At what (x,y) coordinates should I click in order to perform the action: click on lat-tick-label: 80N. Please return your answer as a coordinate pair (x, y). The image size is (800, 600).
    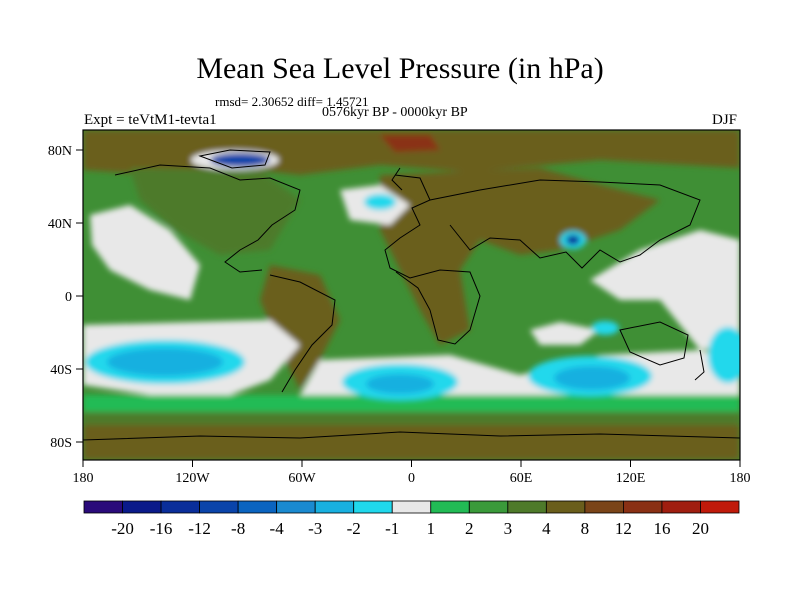
    Looking at the image, I should click on (60, 151).